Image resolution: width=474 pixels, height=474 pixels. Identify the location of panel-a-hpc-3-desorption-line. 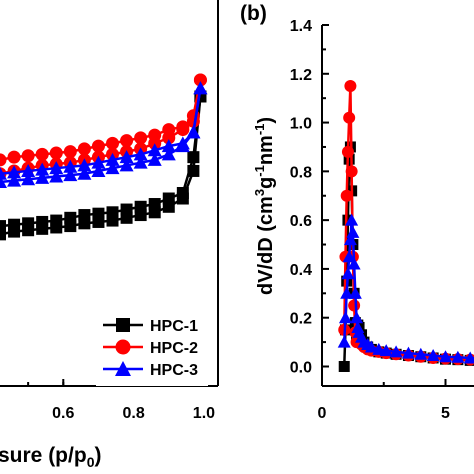
(101, 131).